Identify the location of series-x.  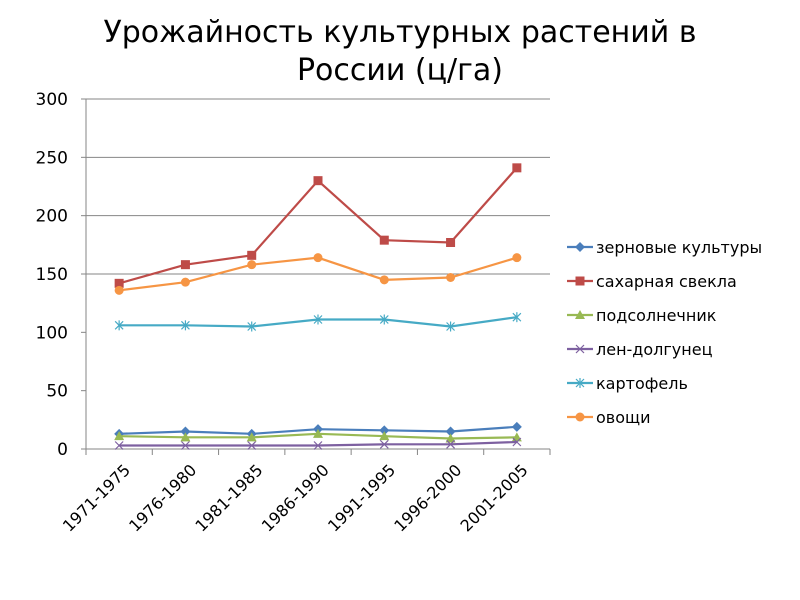
(318, 443).